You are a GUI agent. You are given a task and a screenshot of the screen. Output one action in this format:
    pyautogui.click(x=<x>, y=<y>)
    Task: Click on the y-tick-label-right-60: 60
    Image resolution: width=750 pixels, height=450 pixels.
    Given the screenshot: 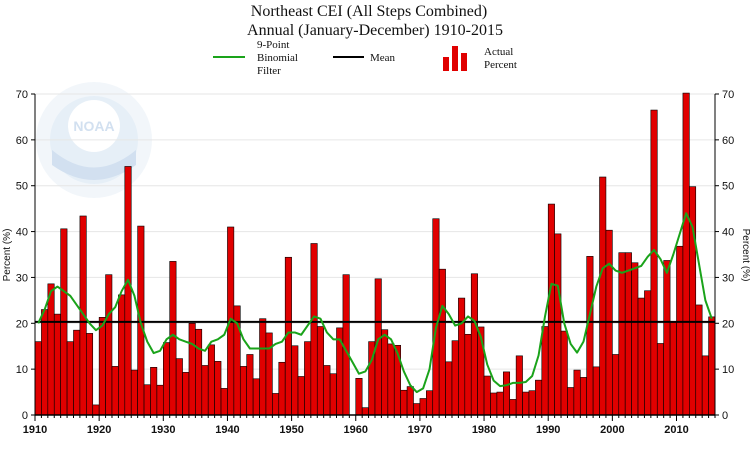 What is the action you would take?
    pyautogui.click(x=728, y=141)
    